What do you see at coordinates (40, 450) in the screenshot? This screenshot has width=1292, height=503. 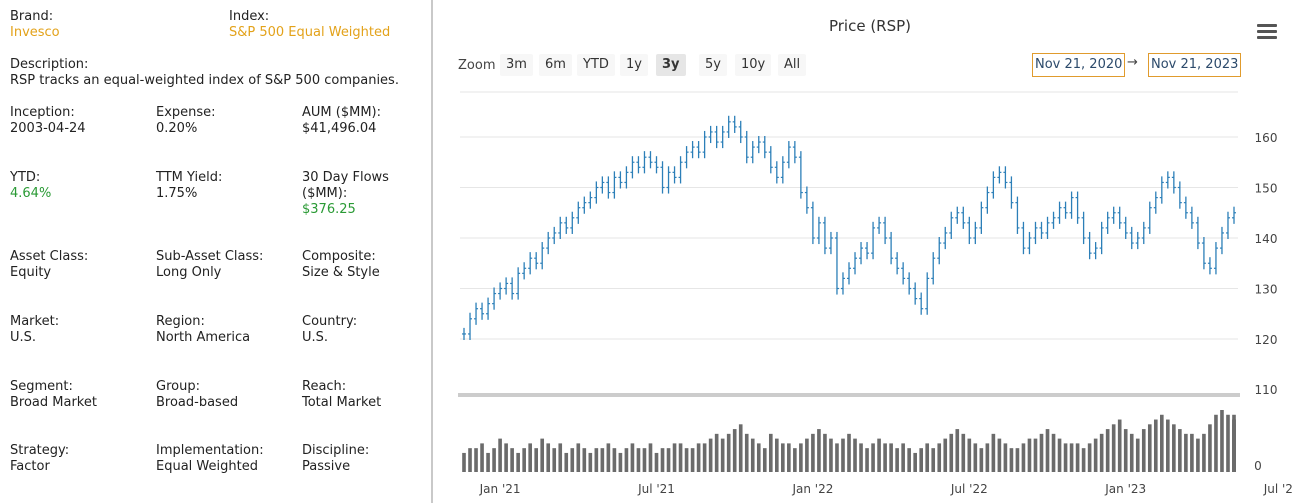 I see `field-strategy-label: Strategy:` at bounding box center [40, 450].